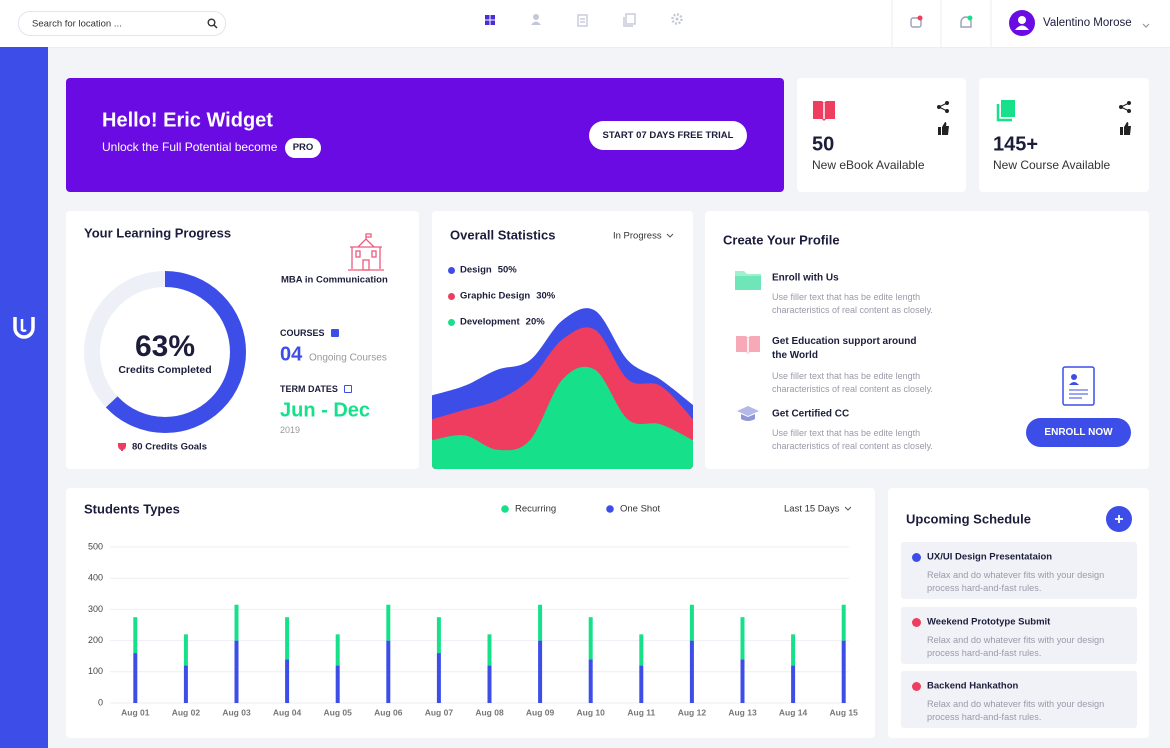  I want to click on schedule-title: Weekend Prototype Submit, so click(989, 621).